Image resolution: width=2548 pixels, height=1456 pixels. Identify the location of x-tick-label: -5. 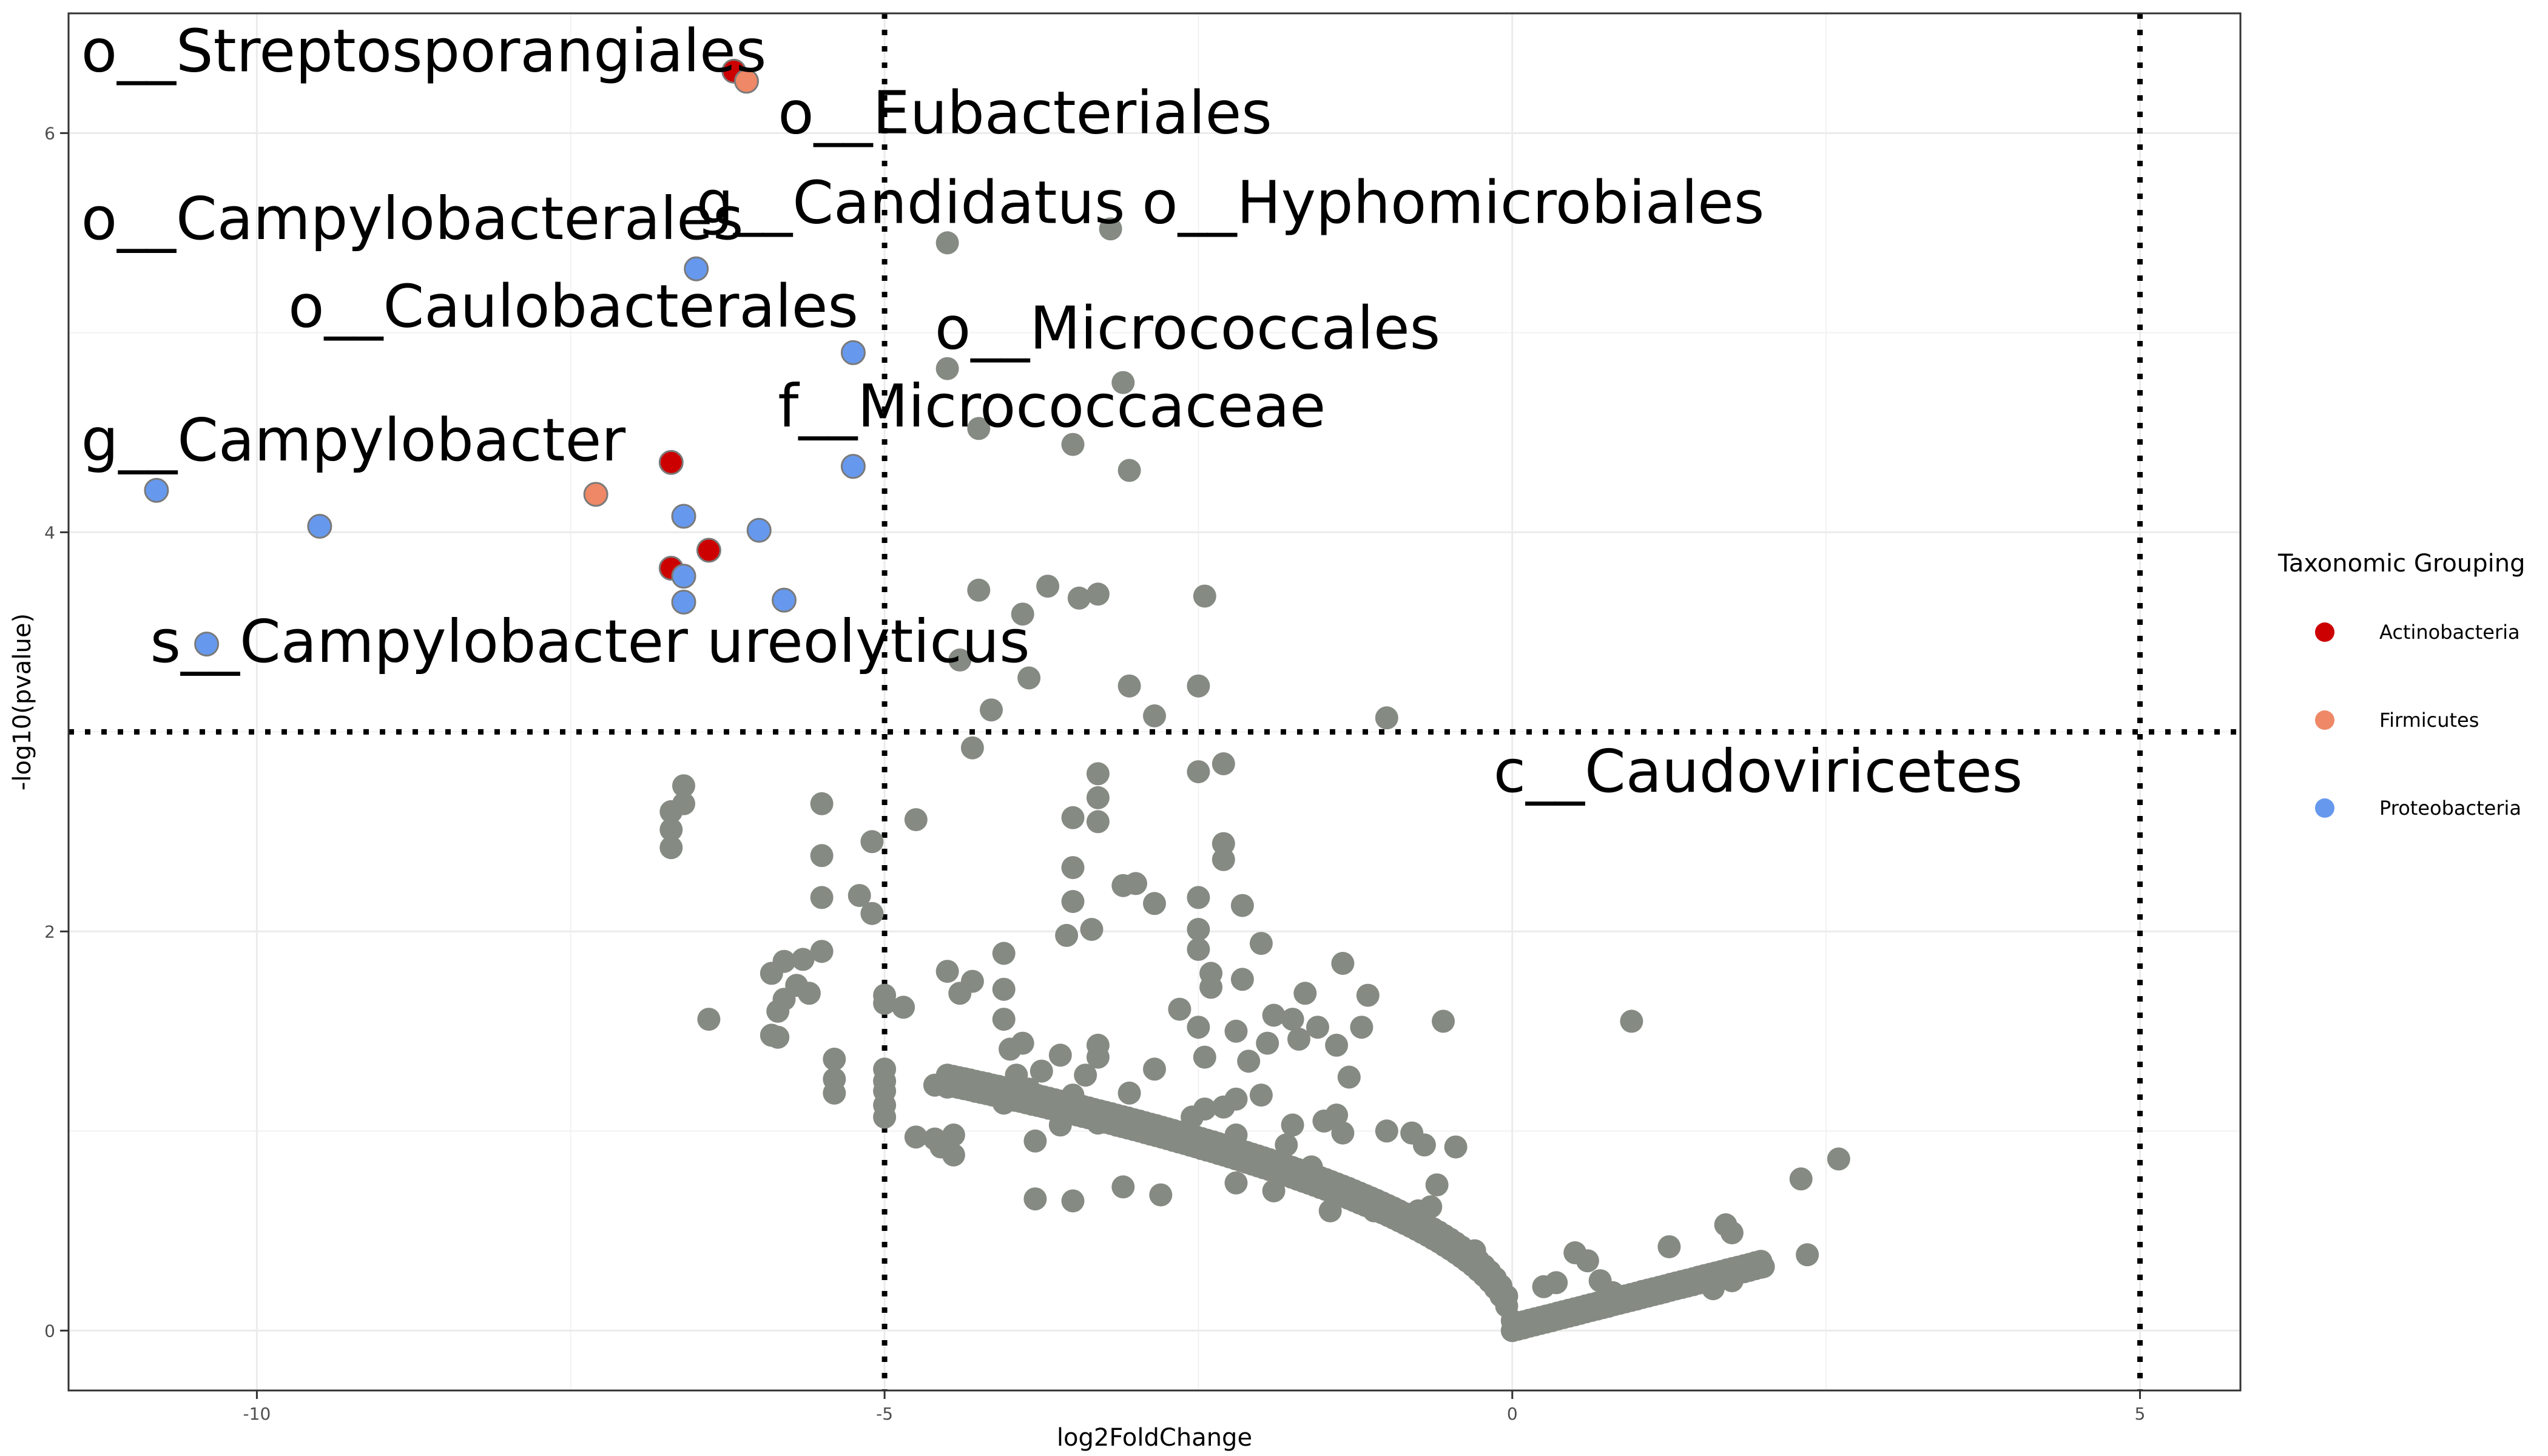
(884, 1414).